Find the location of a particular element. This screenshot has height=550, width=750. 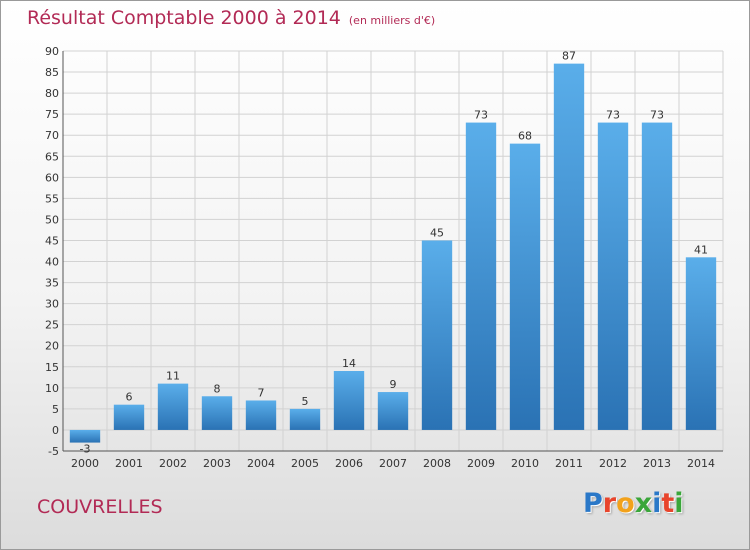

x-tick-label: 2008 is located at coordinates (437, 463).